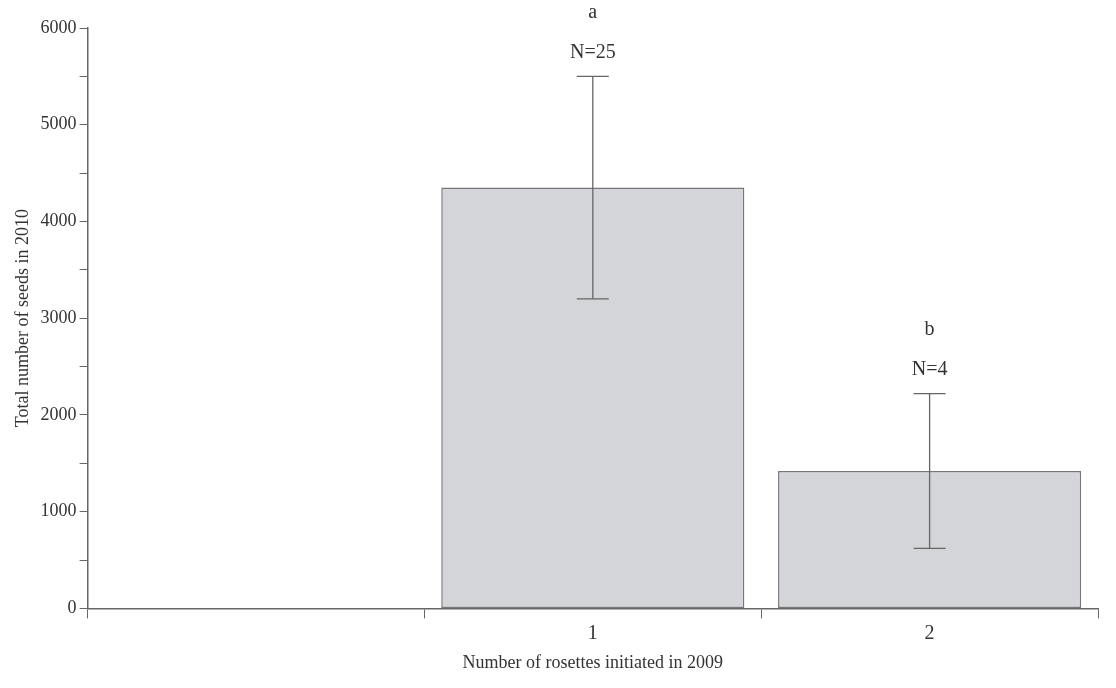  What do you see at coordinates (58, 413) in the screenshot?
I see `y-tick-label: 2000` at bounding box center [58, 413].